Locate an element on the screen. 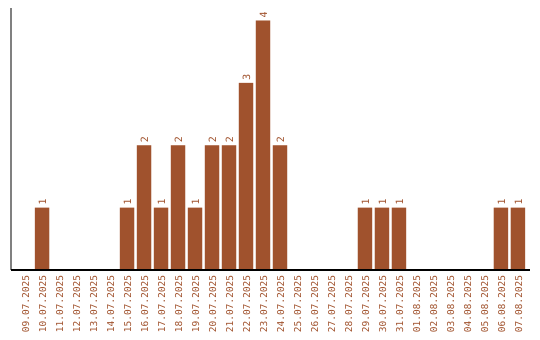  x-tick-label: 12.07.2025 is located at coordinates (78, 303).